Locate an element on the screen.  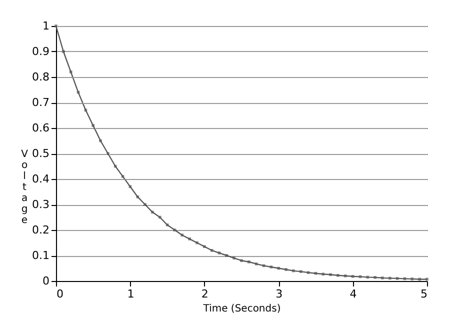
x-tick-label: 1 is located at coordinates (130, 294).